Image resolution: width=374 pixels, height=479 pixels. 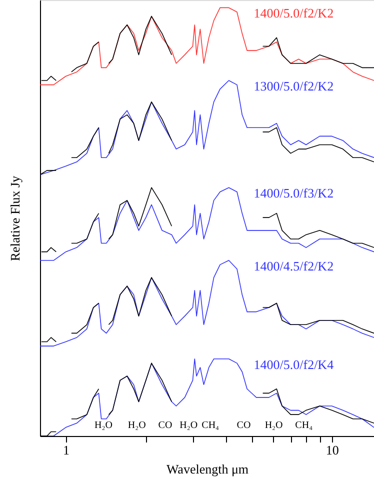 What do you see at coordinates (15, 218) in the screenshot?
I see `y-axis-title: Relative Flux Jy` at bounding box center [15, 218].